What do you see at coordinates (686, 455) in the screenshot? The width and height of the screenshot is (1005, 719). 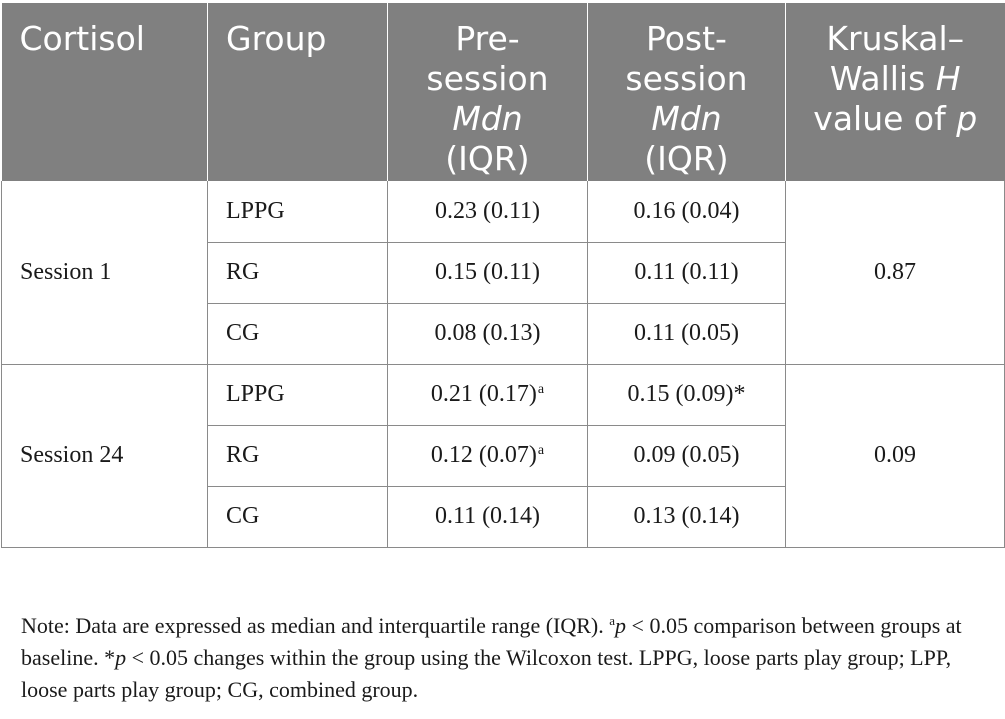 I see `post-cell: 0.09 (0.05)` at bounding box center [686, 455].